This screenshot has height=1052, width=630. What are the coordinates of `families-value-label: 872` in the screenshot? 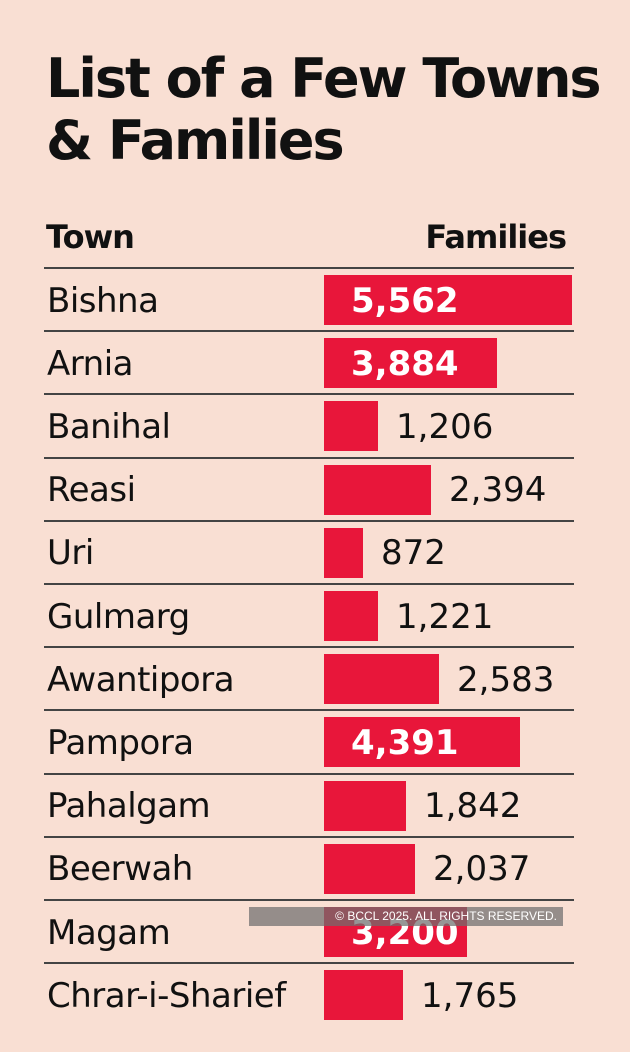 It's located at (413, 553).